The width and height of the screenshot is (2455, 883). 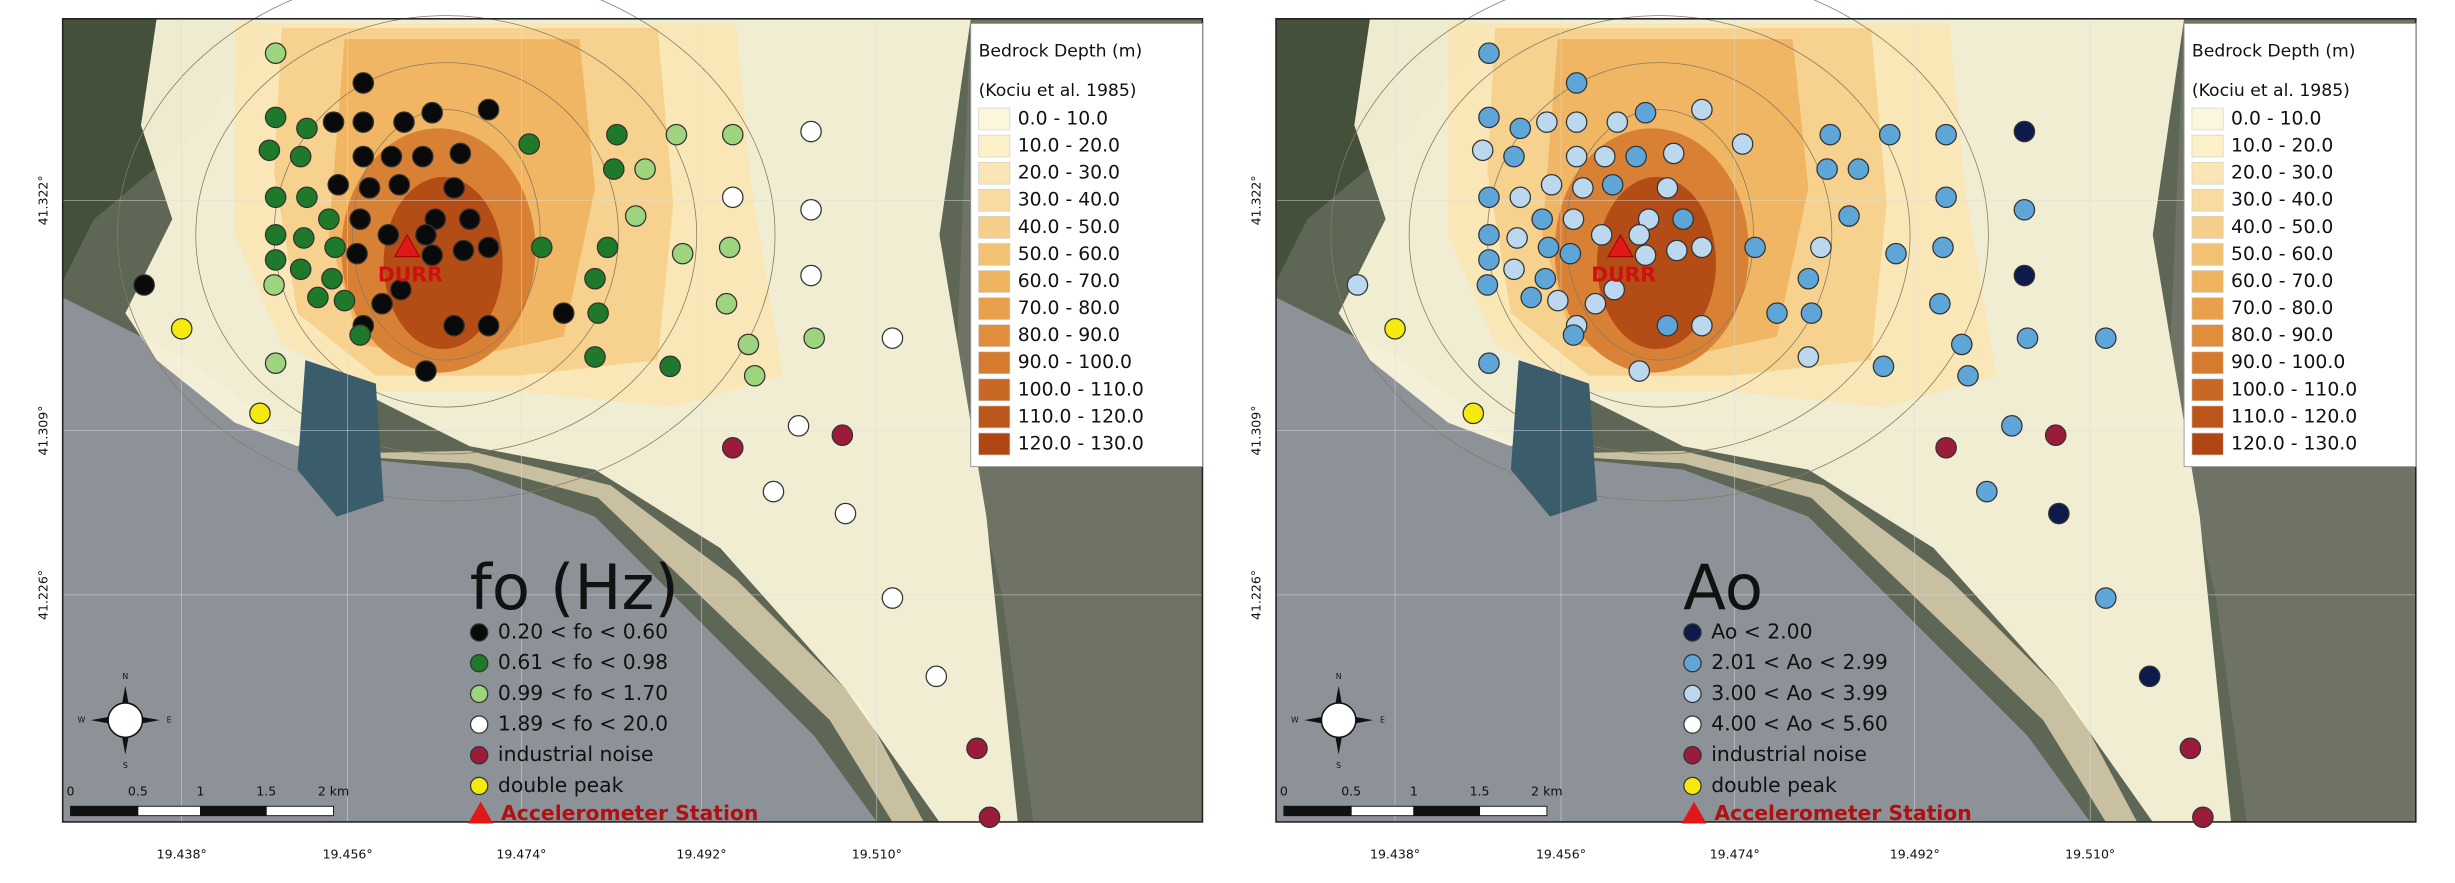 What do you see at coordinates (1799, 662) in the screenshot?
I see `marker-legend-label: 2.01 < Ao < 2.99` at bounding box center [1799, 662].